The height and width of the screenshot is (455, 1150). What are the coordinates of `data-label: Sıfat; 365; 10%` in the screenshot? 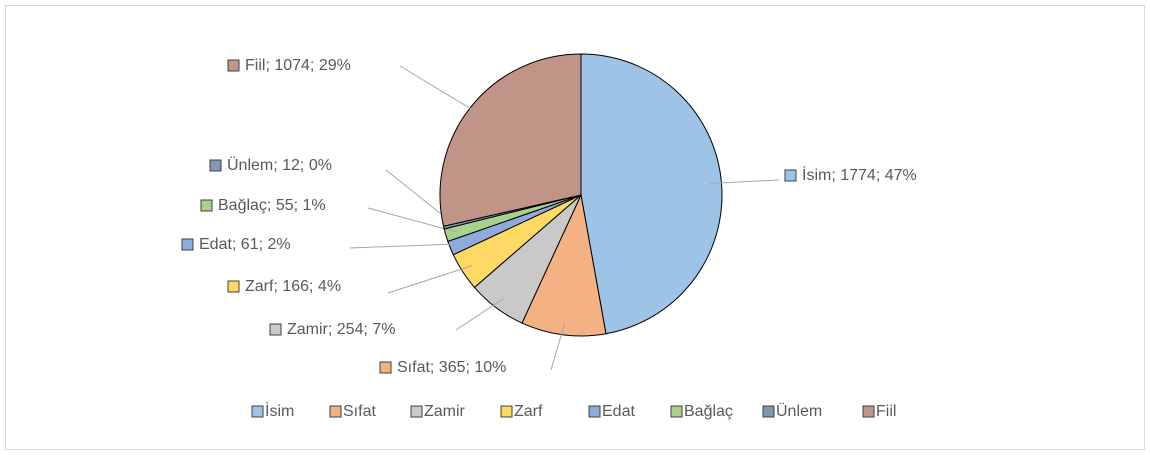 It's located at (451, 367).